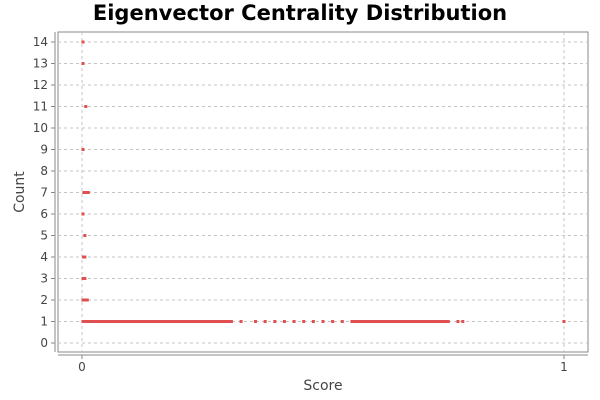 Image resolution: width=600 pixels, height=400 pixels. I want to click on x-axis-label: Score, so click(322, 386).